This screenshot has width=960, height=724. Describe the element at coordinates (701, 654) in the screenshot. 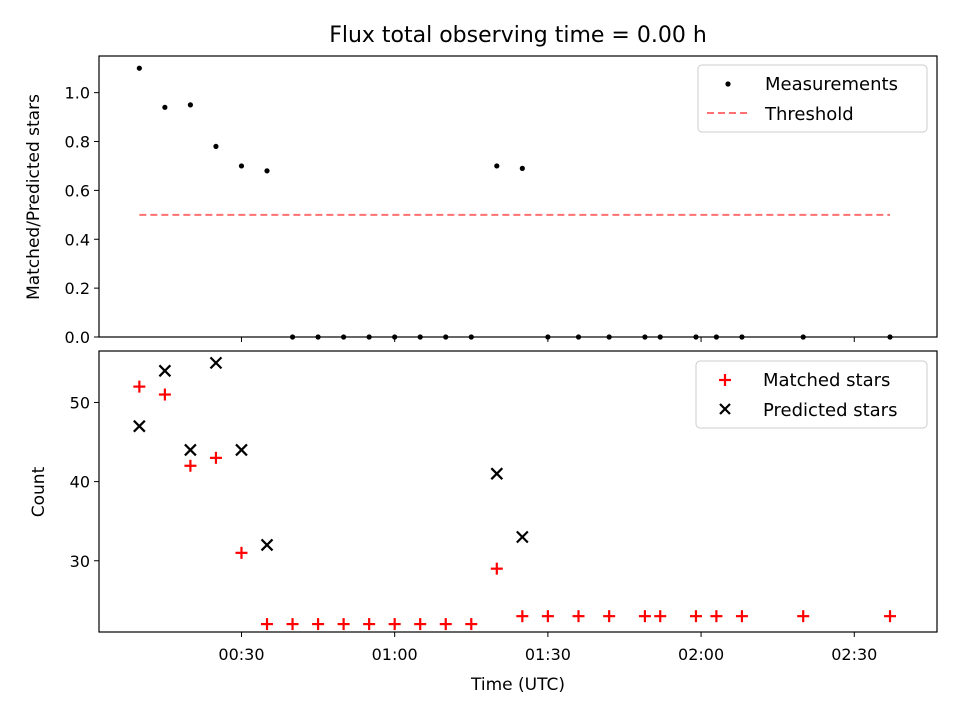

I see `x-tick-label: 02:00` at that location.